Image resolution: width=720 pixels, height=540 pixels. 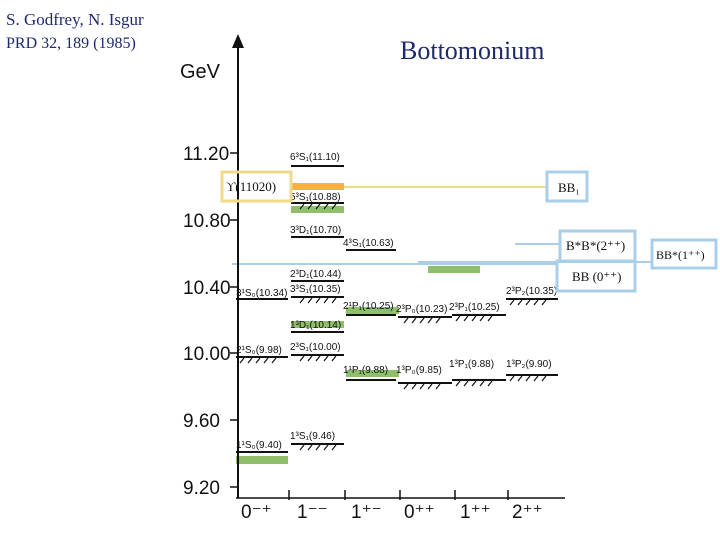 I want to click on state-label: 2³P₀(10.23), so click(x=421, y=309).